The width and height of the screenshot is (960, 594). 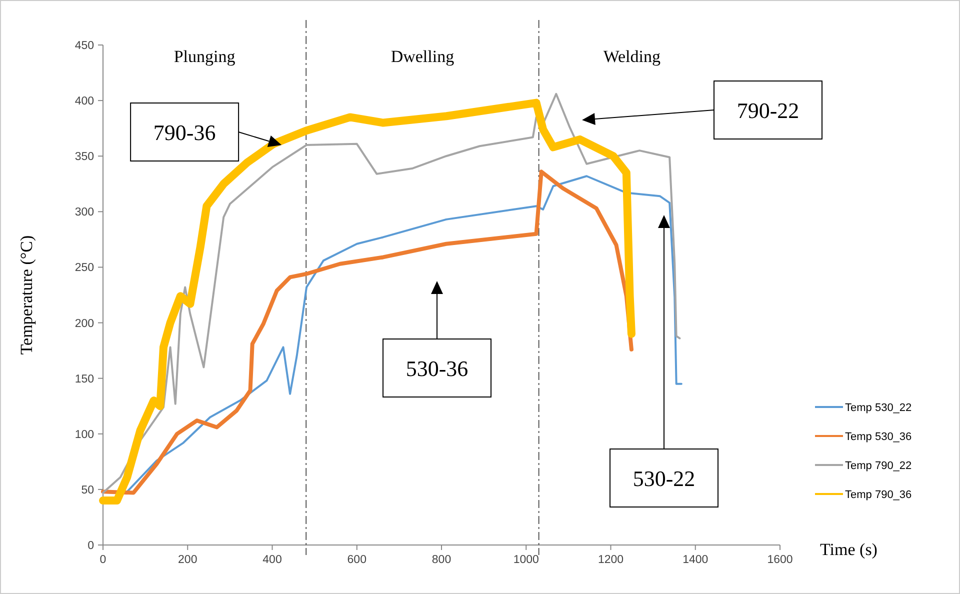 I want to click on y-tick-label: 200, so click(x=84, y=324).